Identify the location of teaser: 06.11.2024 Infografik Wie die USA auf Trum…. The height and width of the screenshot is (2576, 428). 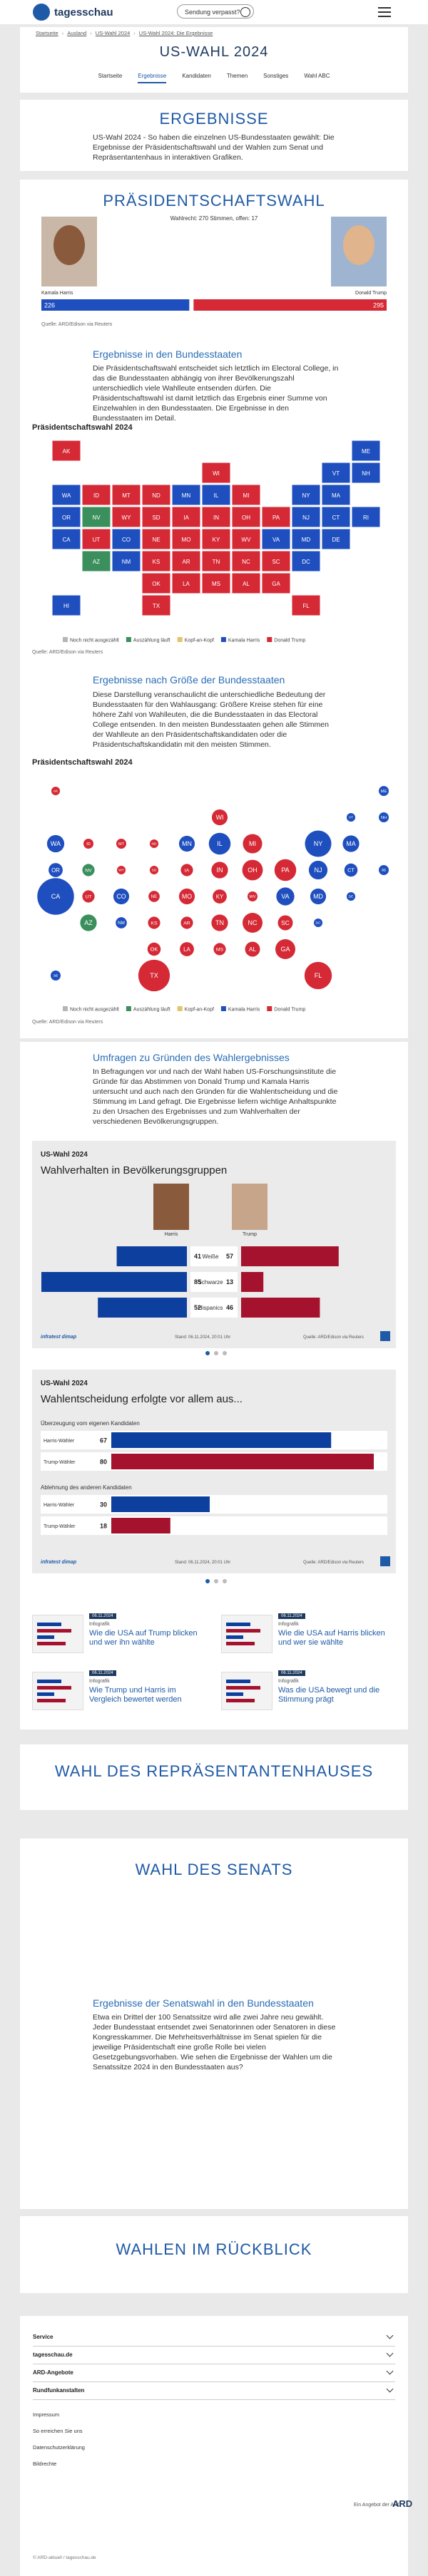
(119, 1637).